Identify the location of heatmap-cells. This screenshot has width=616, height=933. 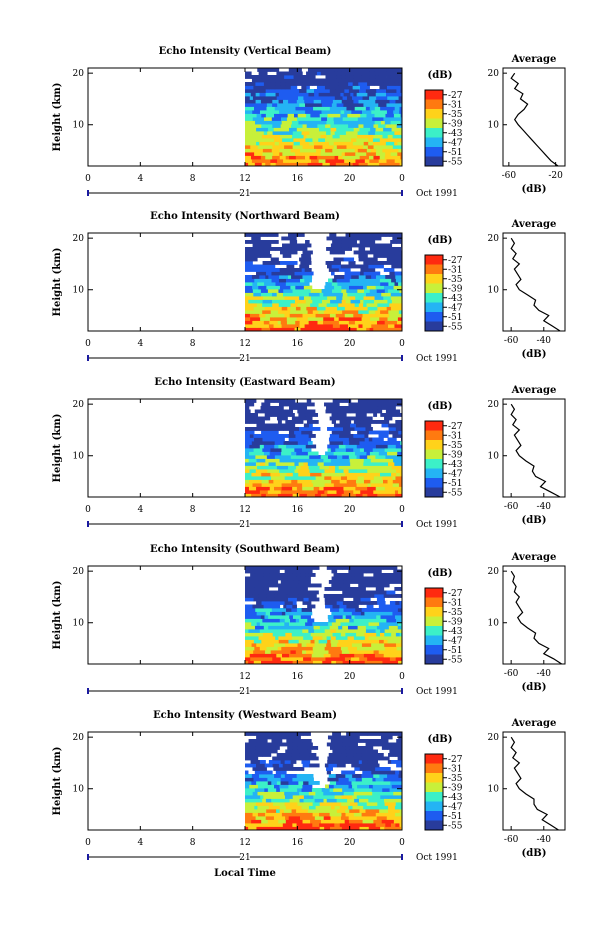
(324, 117).